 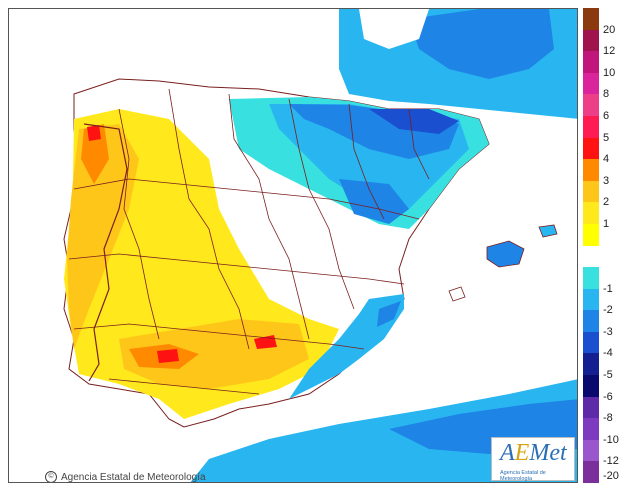 I want to click on legend-tick-label: -5, so click(x=608, y=375).